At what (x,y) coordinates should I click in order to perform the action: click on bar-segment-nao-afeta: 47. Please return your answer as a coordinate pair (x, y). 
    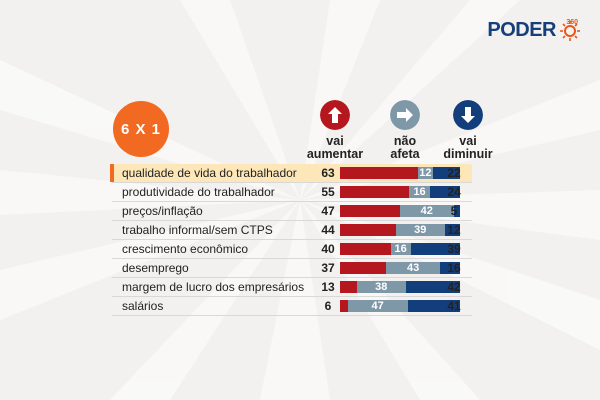
    Looking at the image, I should click on (377, 306).